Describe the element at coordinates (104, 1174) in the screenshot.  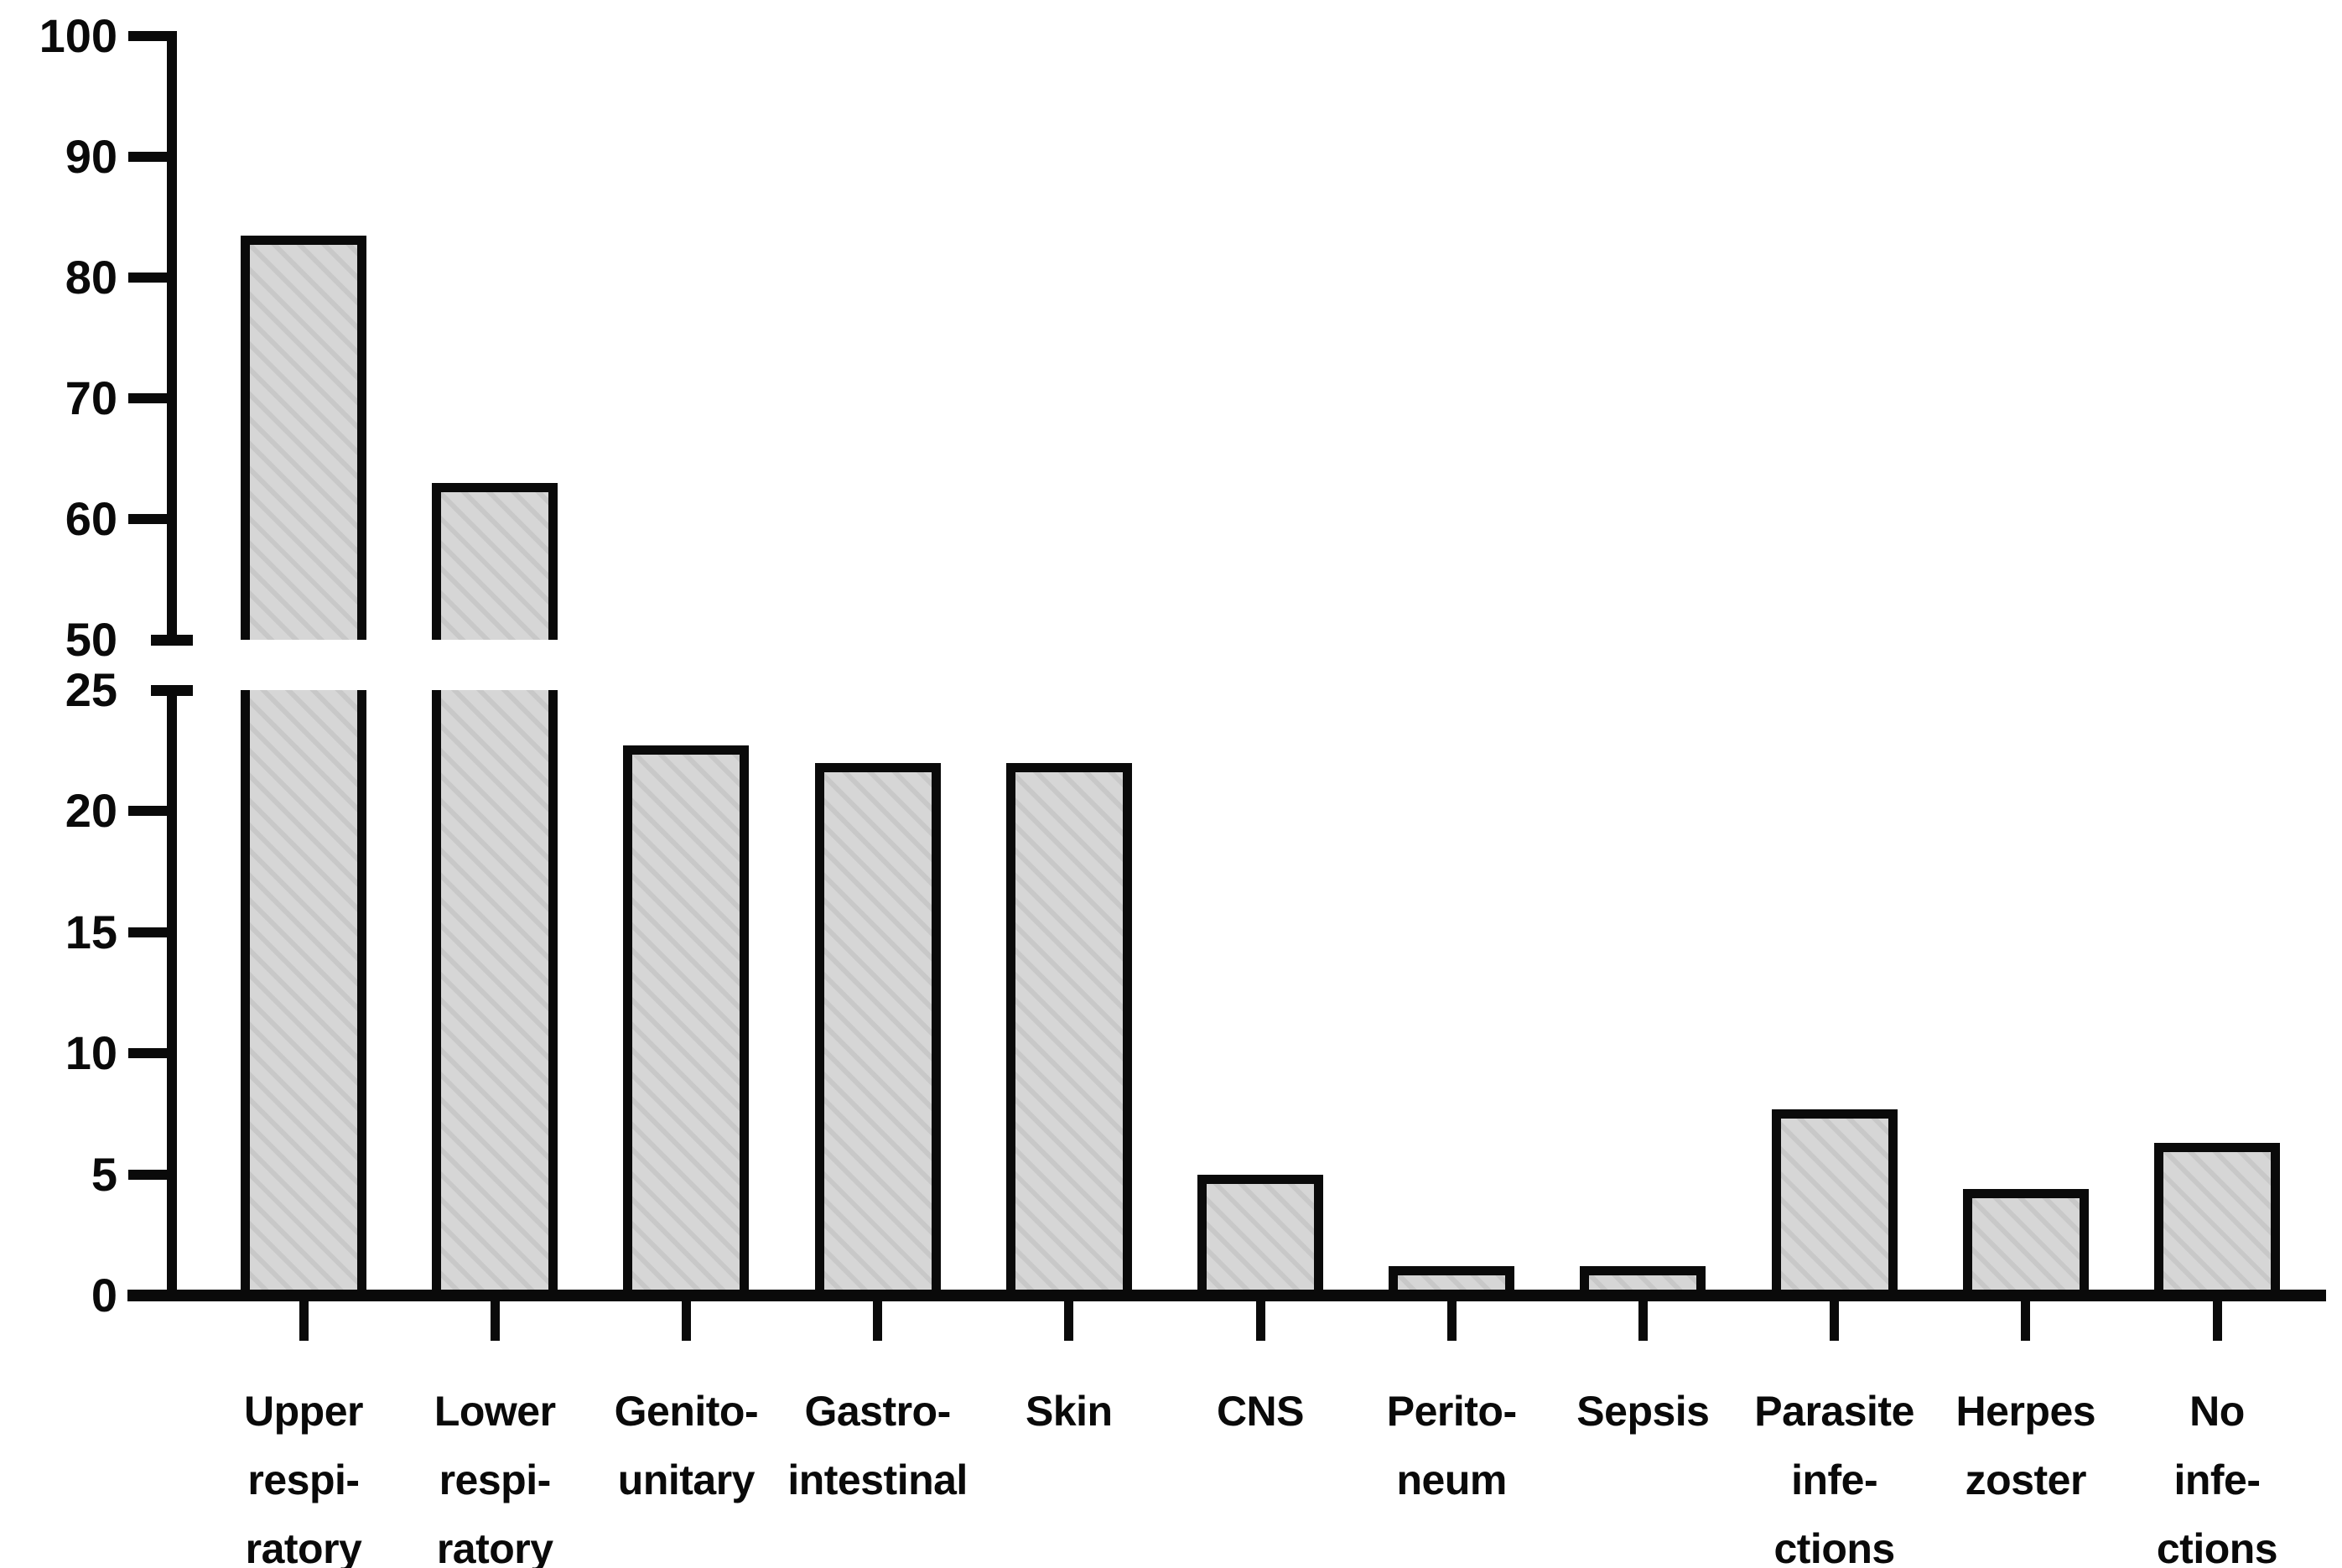
I see `y-tick-label-5: 5` at that location.